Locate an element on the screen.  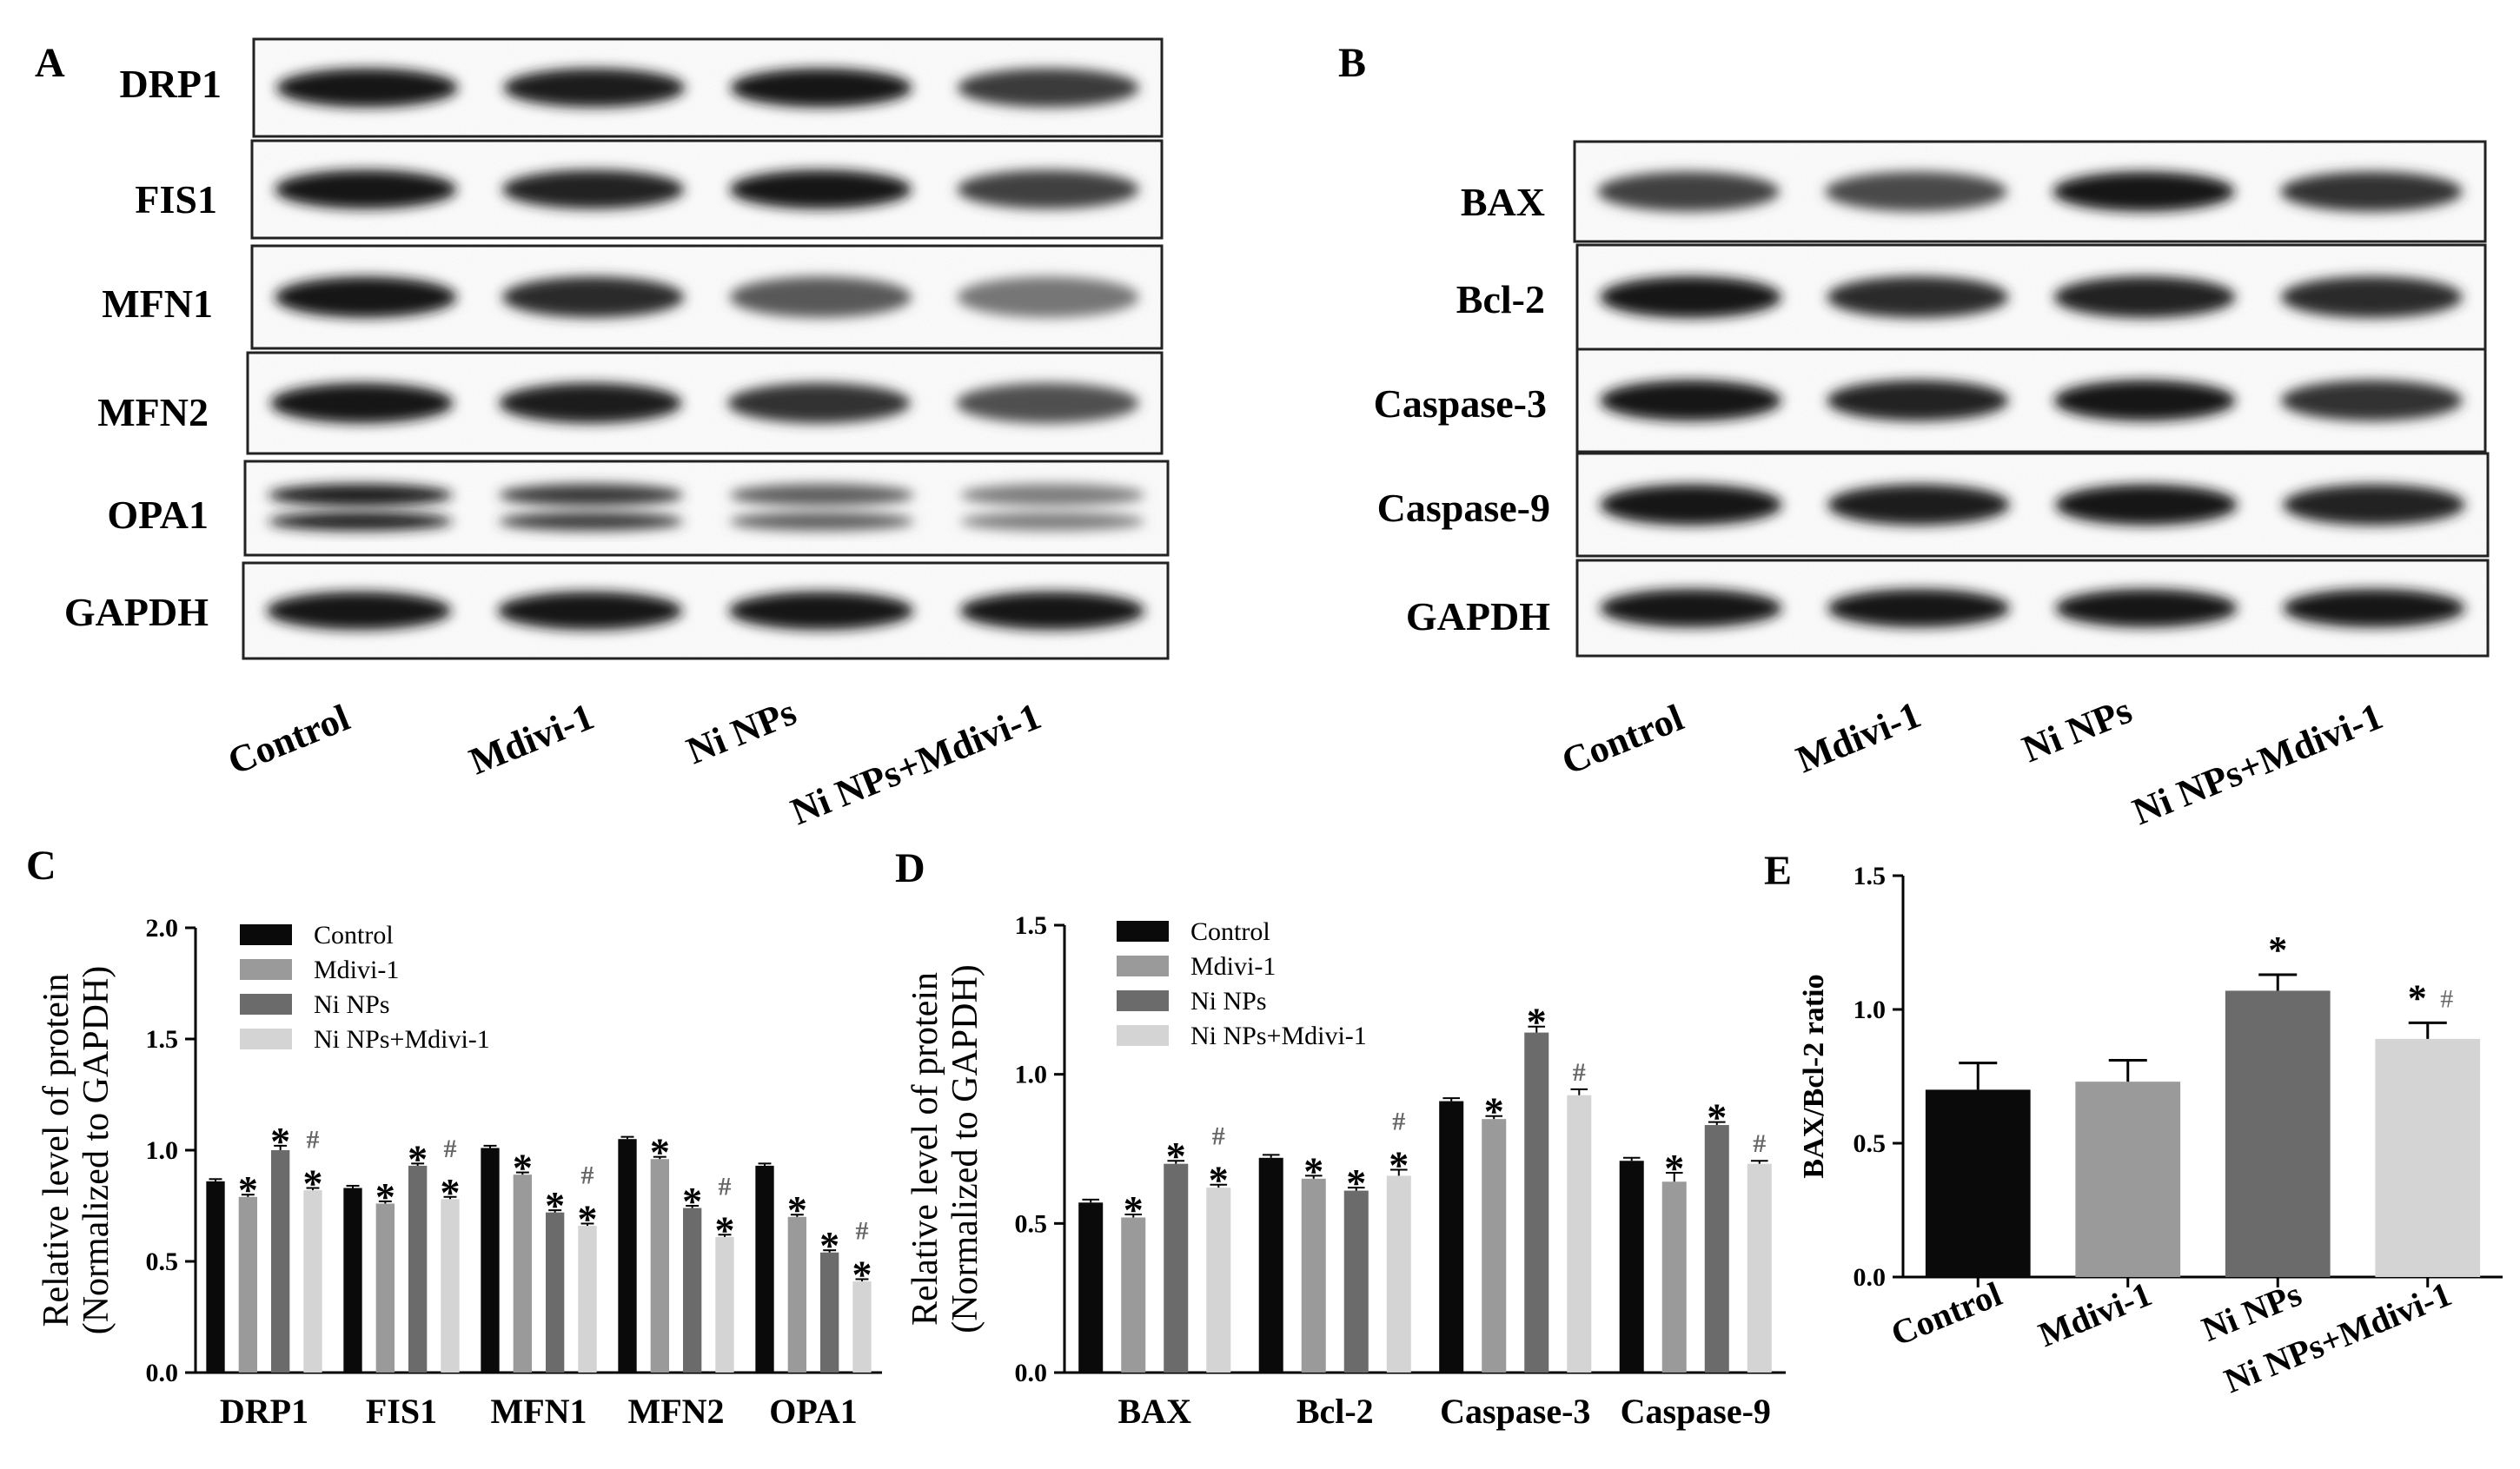
y-tick-label: 0.0 is located at coordinates (1031, 1373).